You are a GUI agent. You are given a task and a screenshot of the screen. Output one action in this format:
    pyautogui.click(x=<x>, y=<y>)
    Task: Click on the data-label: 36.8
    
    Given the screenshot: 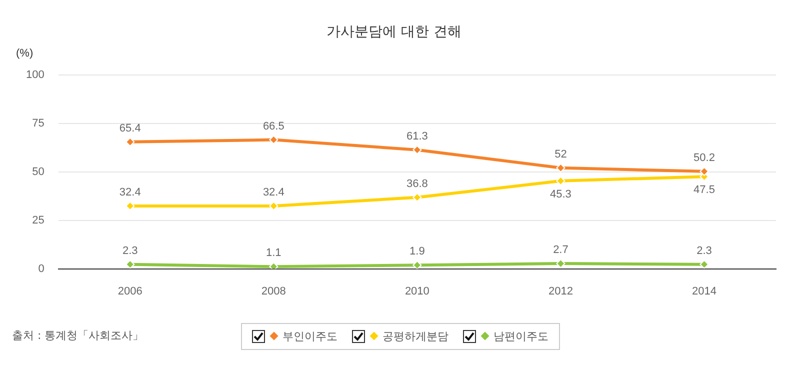 What is the action you would take?
    pyautogui.click(x=417, y=184)
    